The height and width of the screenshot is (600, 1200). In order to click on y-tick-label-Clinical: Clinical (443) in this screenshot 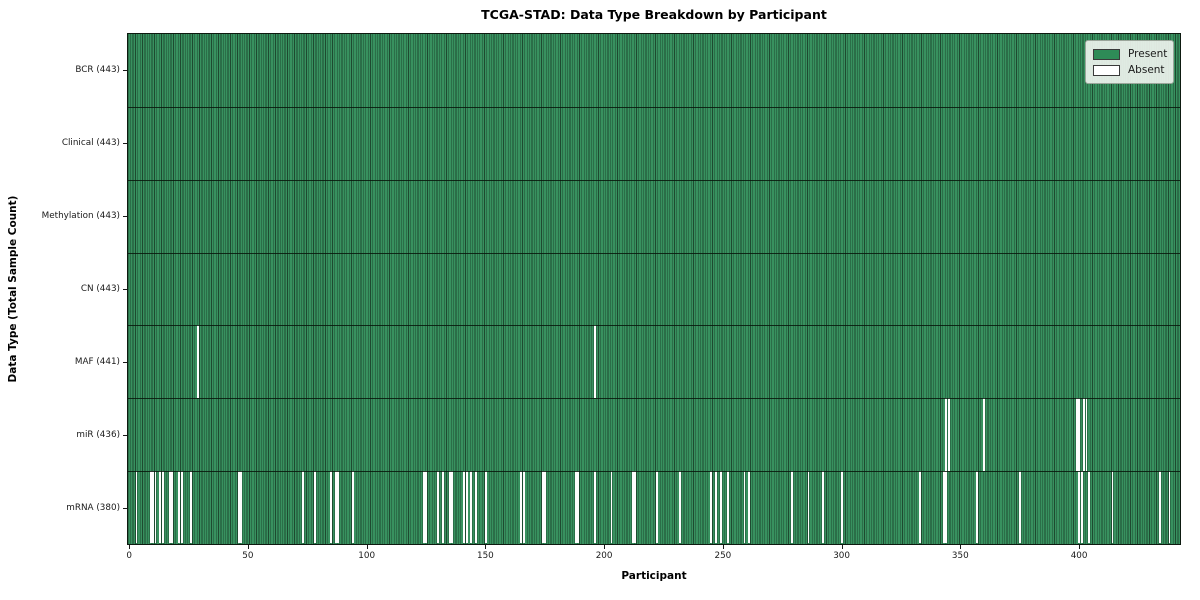, I will do `click(90, 143)`.